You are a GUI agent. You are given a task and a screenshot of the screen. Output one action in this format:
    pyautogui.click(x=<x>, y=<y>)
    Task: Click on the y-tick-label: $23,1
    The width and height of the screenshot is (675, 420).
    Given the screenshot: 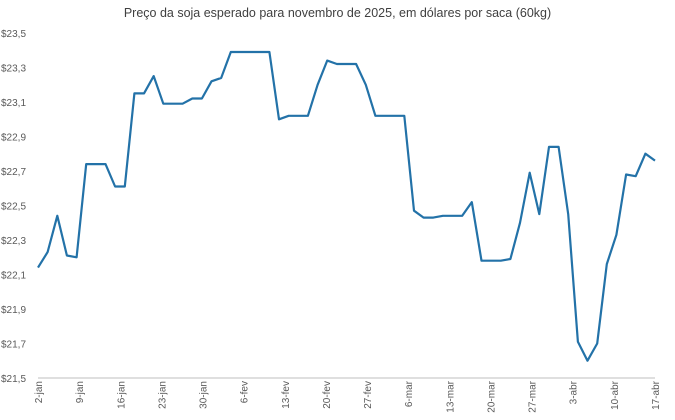 What is the action you would take?
    pyautogui.click(x=13, y=103)
    